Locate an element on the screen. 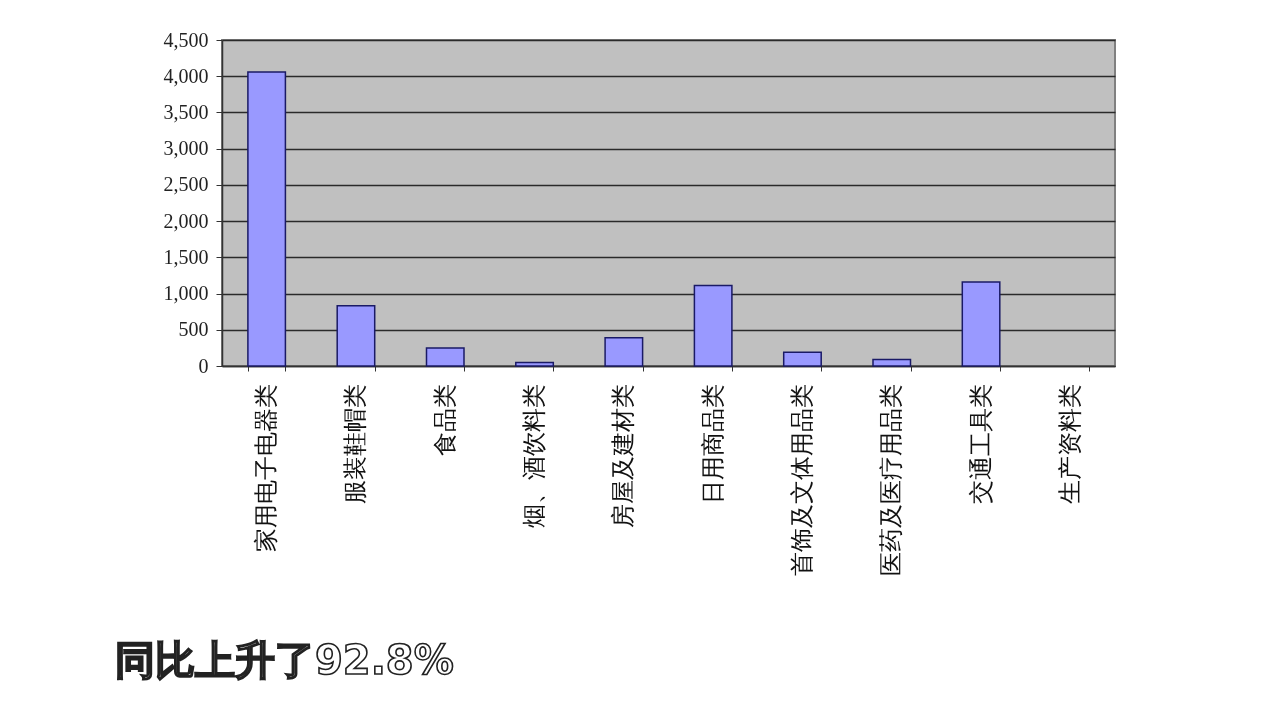 The width and height of the screenshot is (1280, 720). x-tick-label: 医药及医疗用品类 is located at coordinates (891, 479).